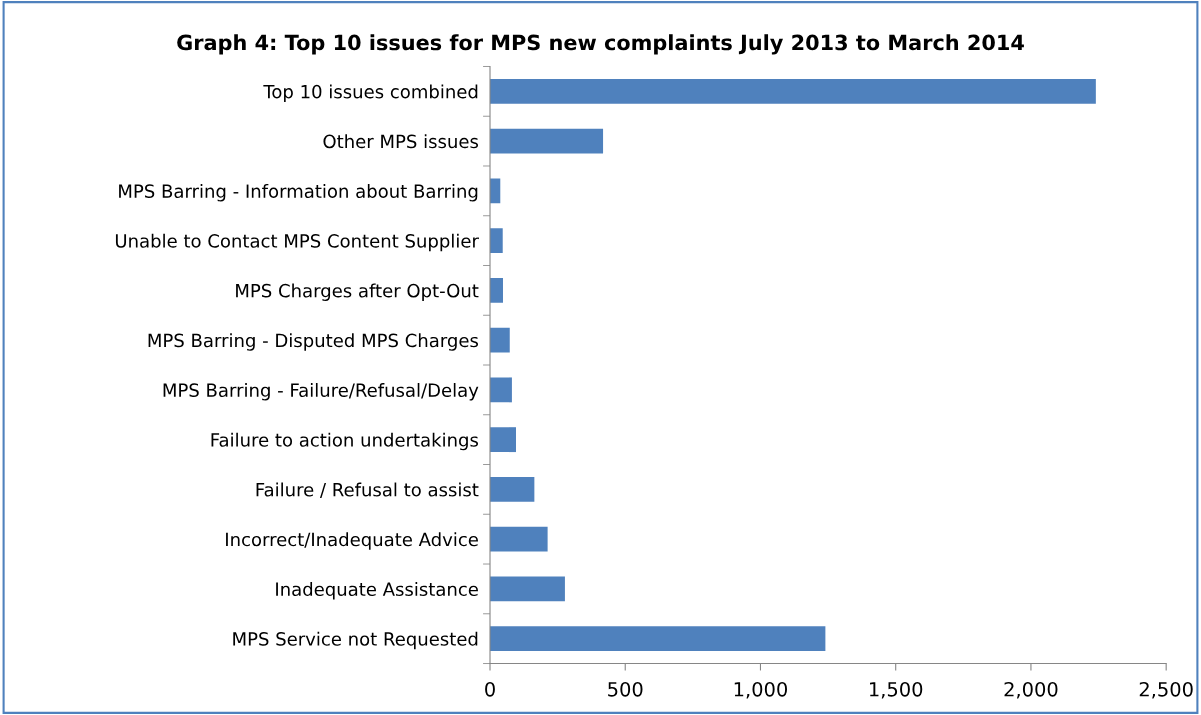 The height and width of the screenshot is (715, 1201). What do you see at coordinates (352, 541) in the screenshot?
I see `y-tick-label: Incorrect/Inadequate Advice` at bounding box center [352, 541].